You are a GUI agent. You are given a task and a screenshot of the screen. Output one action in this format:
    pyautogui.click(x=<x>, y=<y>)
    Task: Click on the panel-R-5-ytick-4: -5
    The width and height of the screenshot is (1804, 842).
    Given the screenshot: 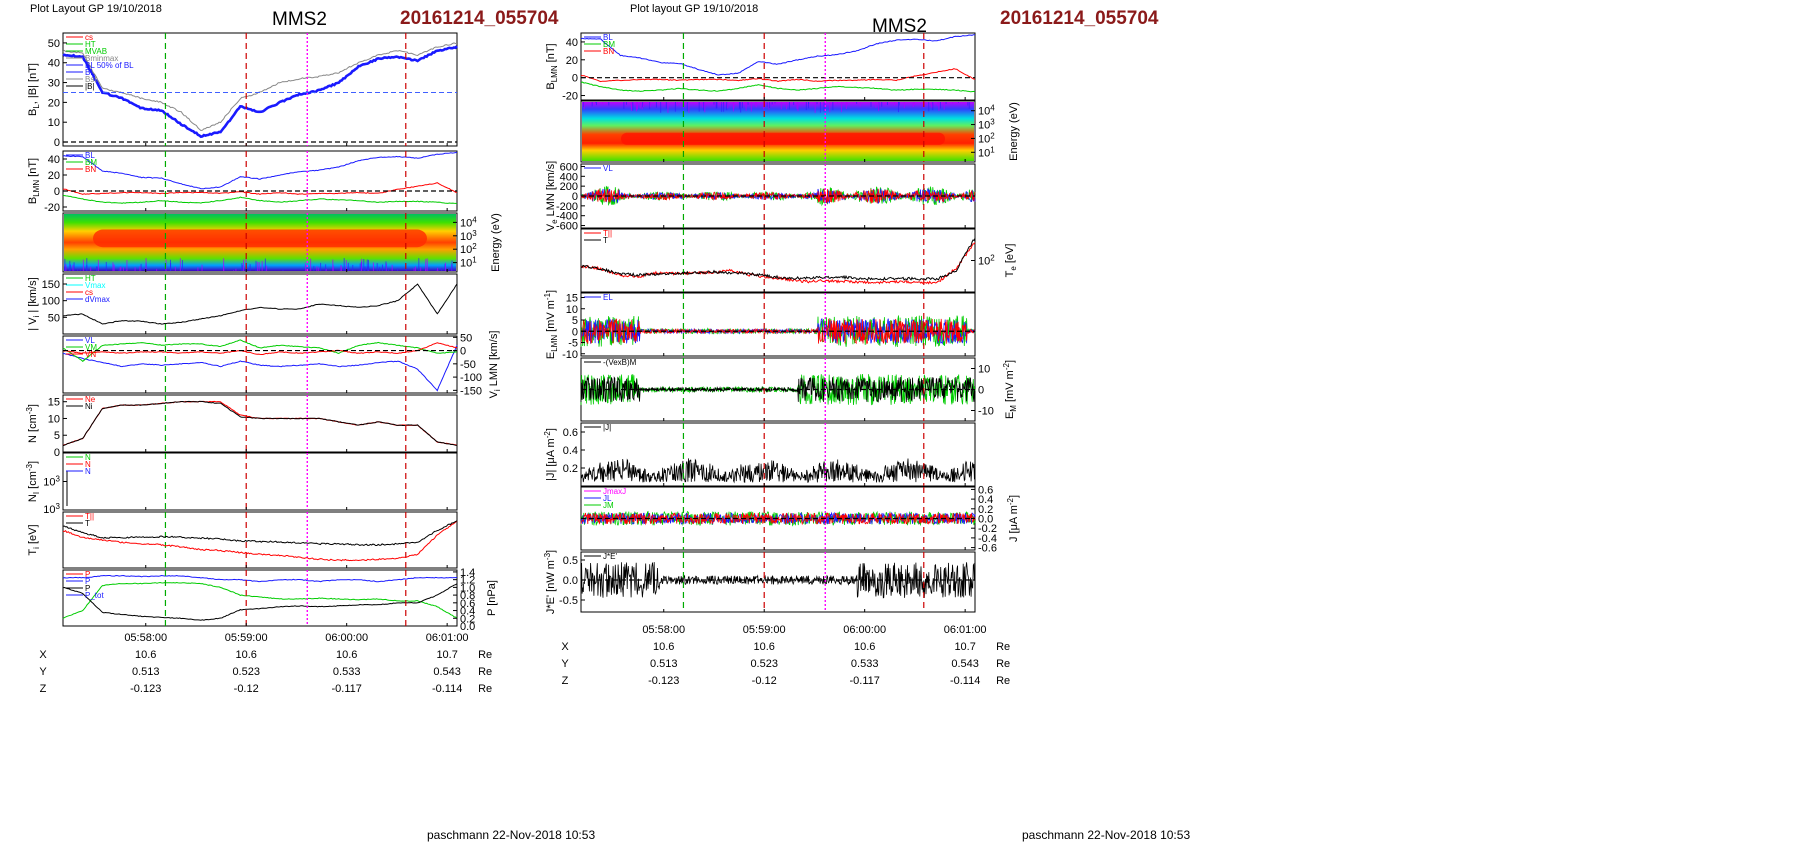 What is the action you would take?
    pyautogui.click(x=573, y=344)
    